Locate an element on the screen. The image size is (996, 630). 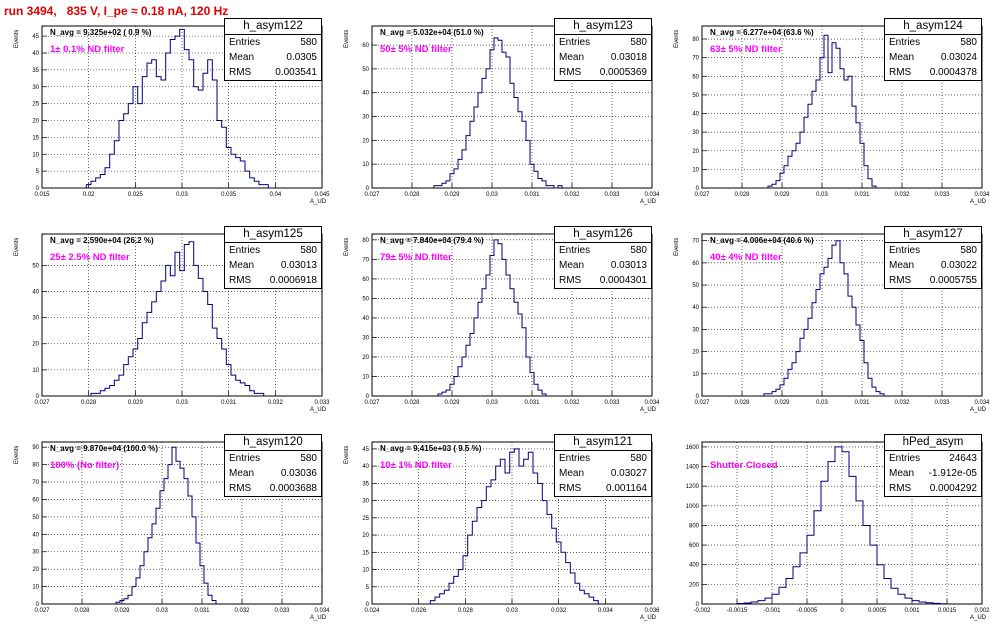
x-tick-label: -0.0005 is located at coordinates (807, 611).